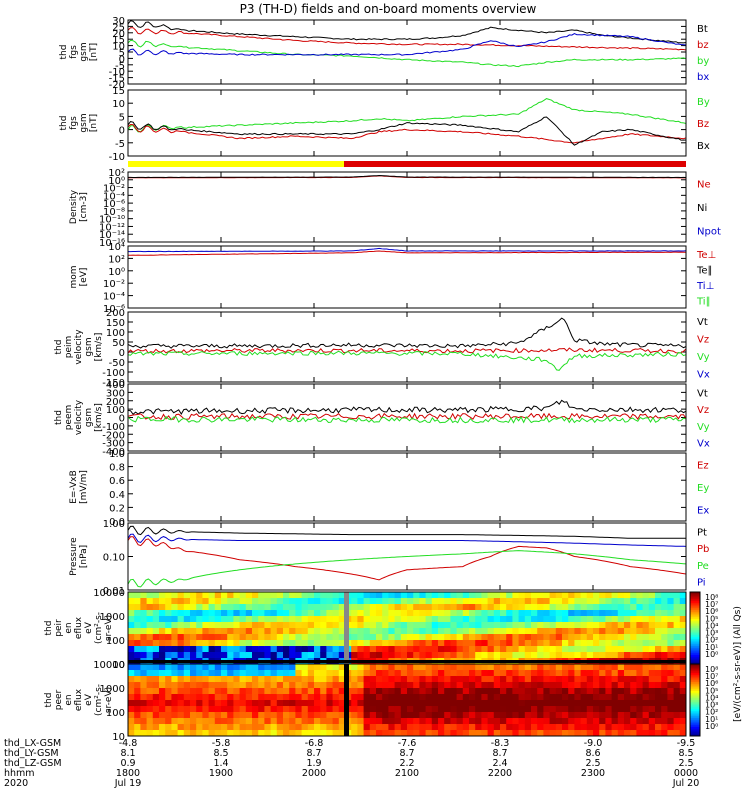  What do you see at coordinates (686, 773) in the screenshot?
I see `x-axis-value: 0000` at bounding box center [686, 773].